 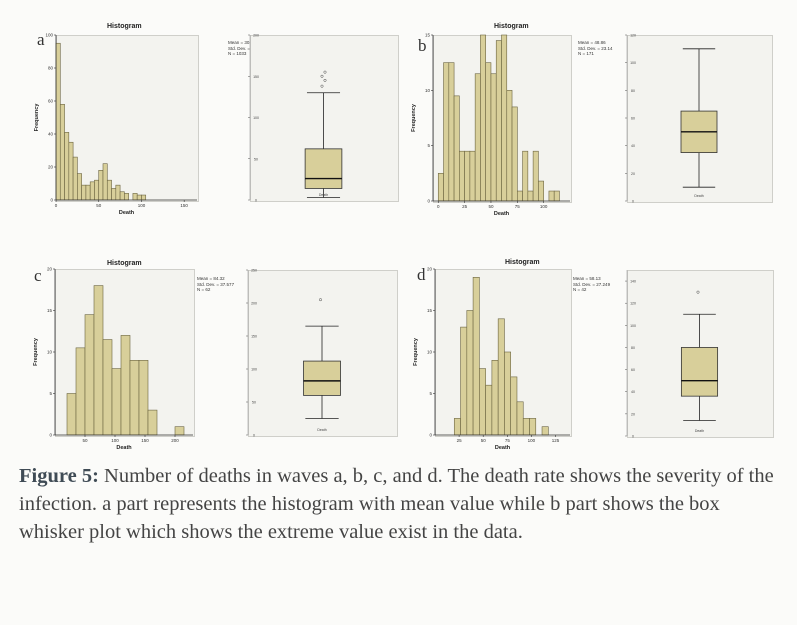 I want to click on x-tick-label: 125, so click(x=556, y=440).